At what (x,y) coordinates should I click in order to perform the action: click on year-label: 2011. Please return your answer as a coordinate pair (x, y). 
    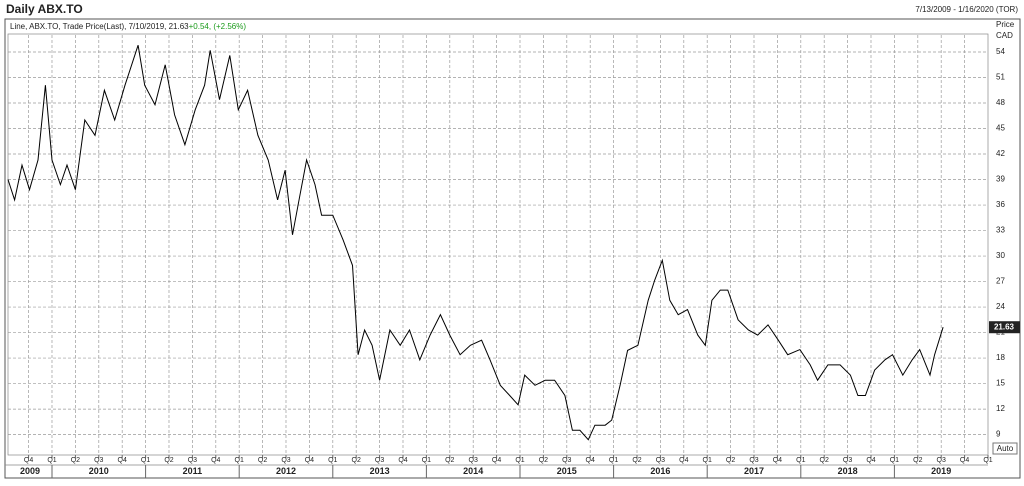
    Looking at the image, I should click on (193, 471).